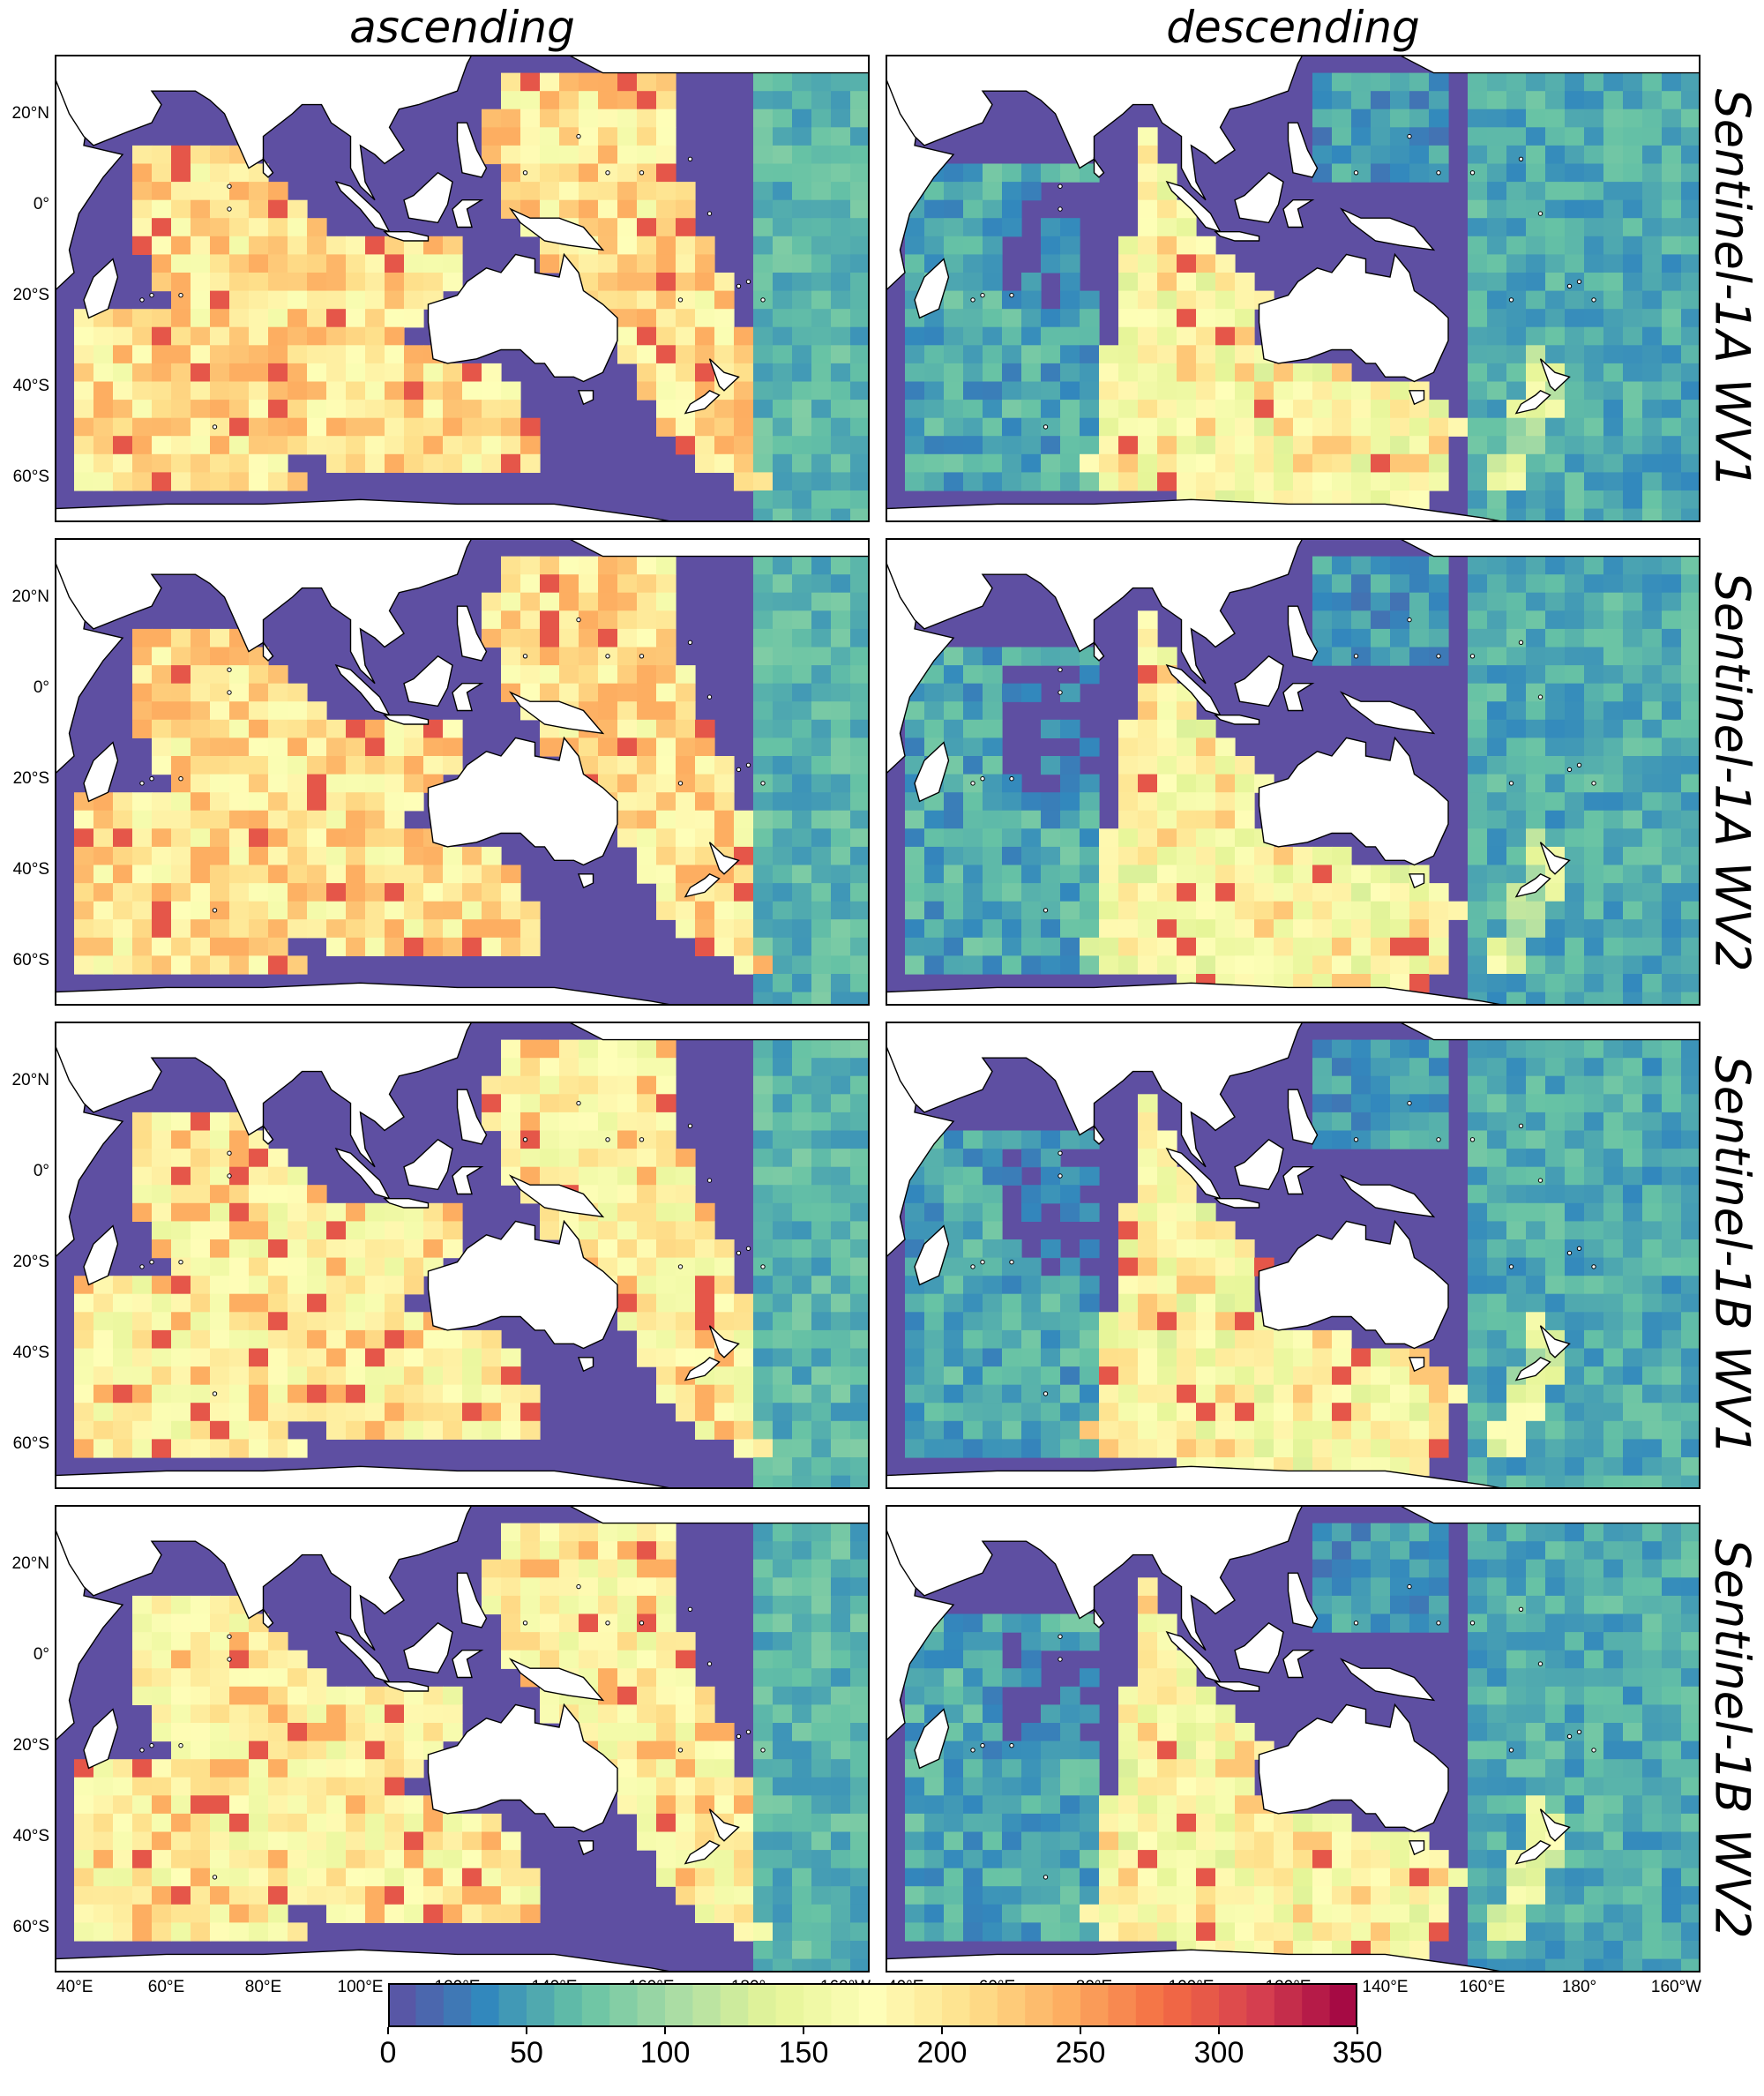  What do you see at coordinates (30, 1563) in the screenshot?
I see `lat-tick-label: 20°N` at bounding box center [30, 1563].